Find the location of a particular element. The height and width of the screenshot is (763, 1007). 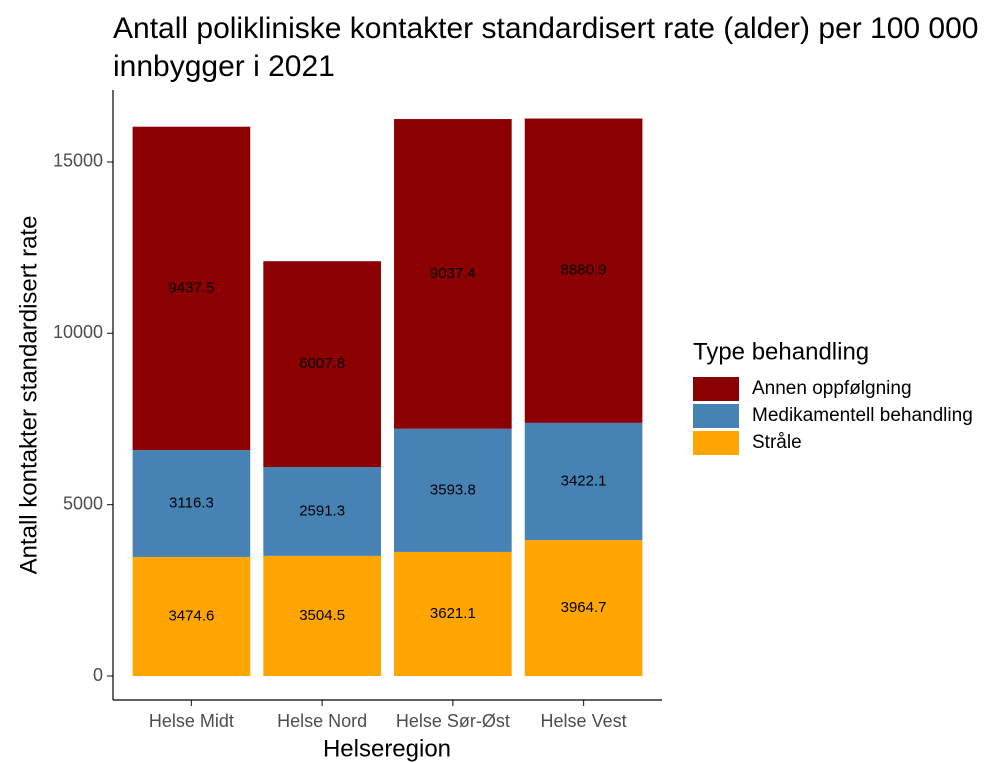

value-label: 9037.4 is located at coordinates (453, 273).